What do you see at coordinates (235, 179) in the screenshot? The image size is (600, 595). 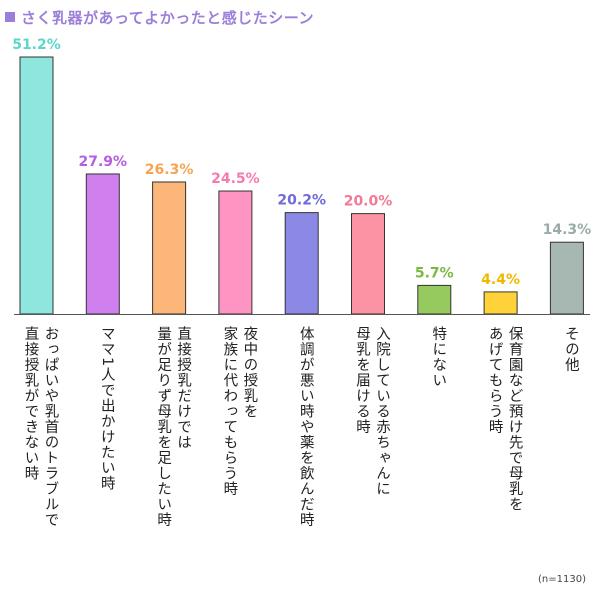 I see `value-label-4: 24.5%` at bounding box center [235, 179].